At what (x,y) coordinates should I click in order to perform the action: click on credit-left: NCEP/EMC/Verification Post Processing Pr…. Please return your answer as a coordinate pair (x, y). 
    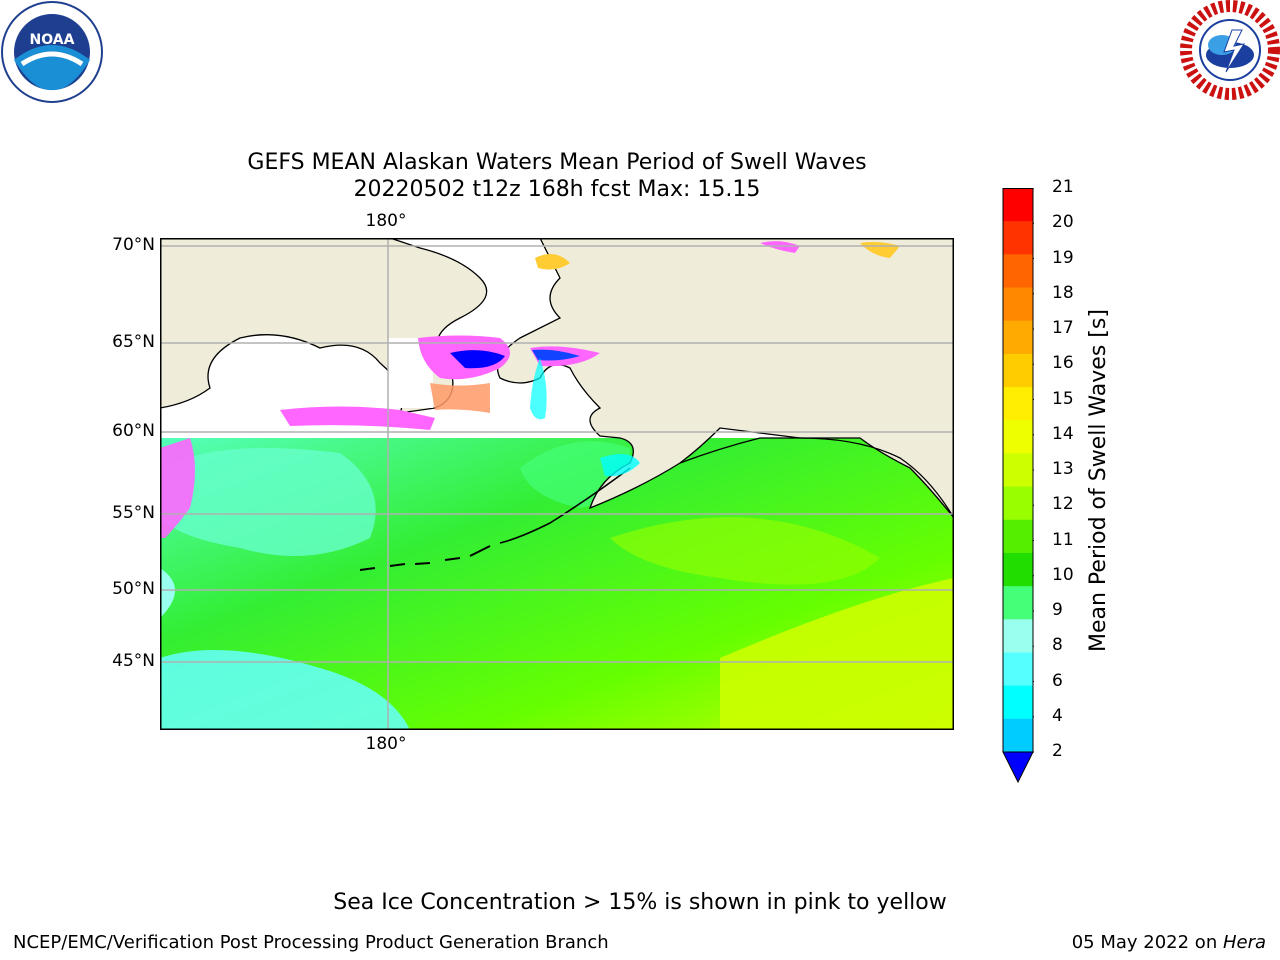
    Looking at the image, I should click on (311, 942).